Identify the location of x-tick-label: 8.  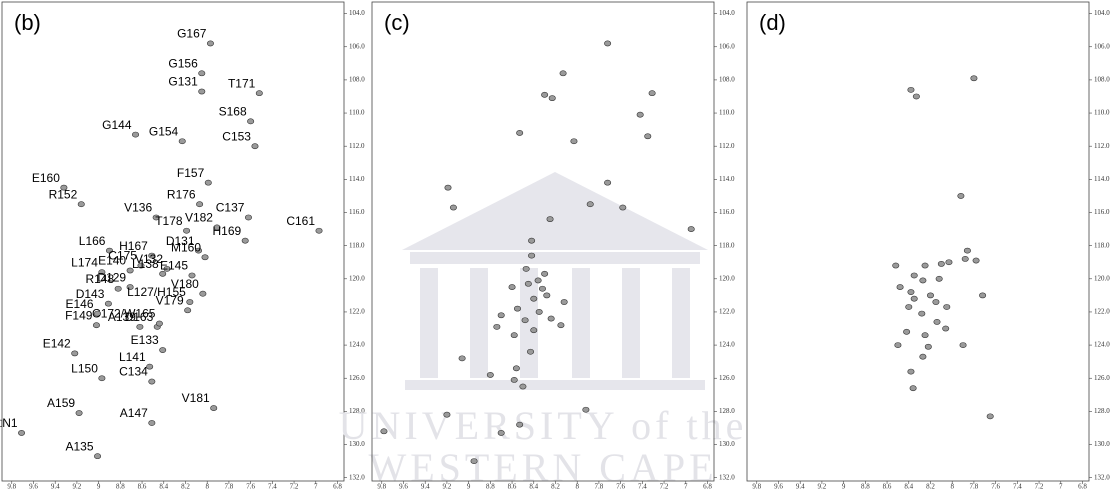
(952, 487).